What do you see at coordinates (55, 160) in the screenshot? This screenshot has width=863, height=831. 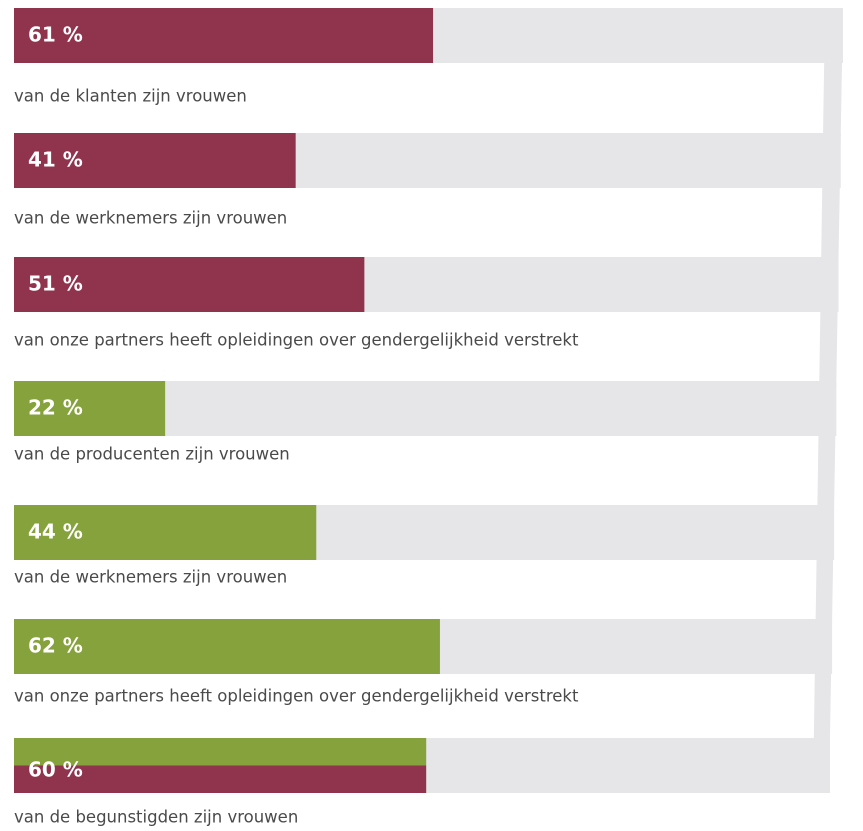 I see `value-label: 41 %` at bounding box center [55, 160].